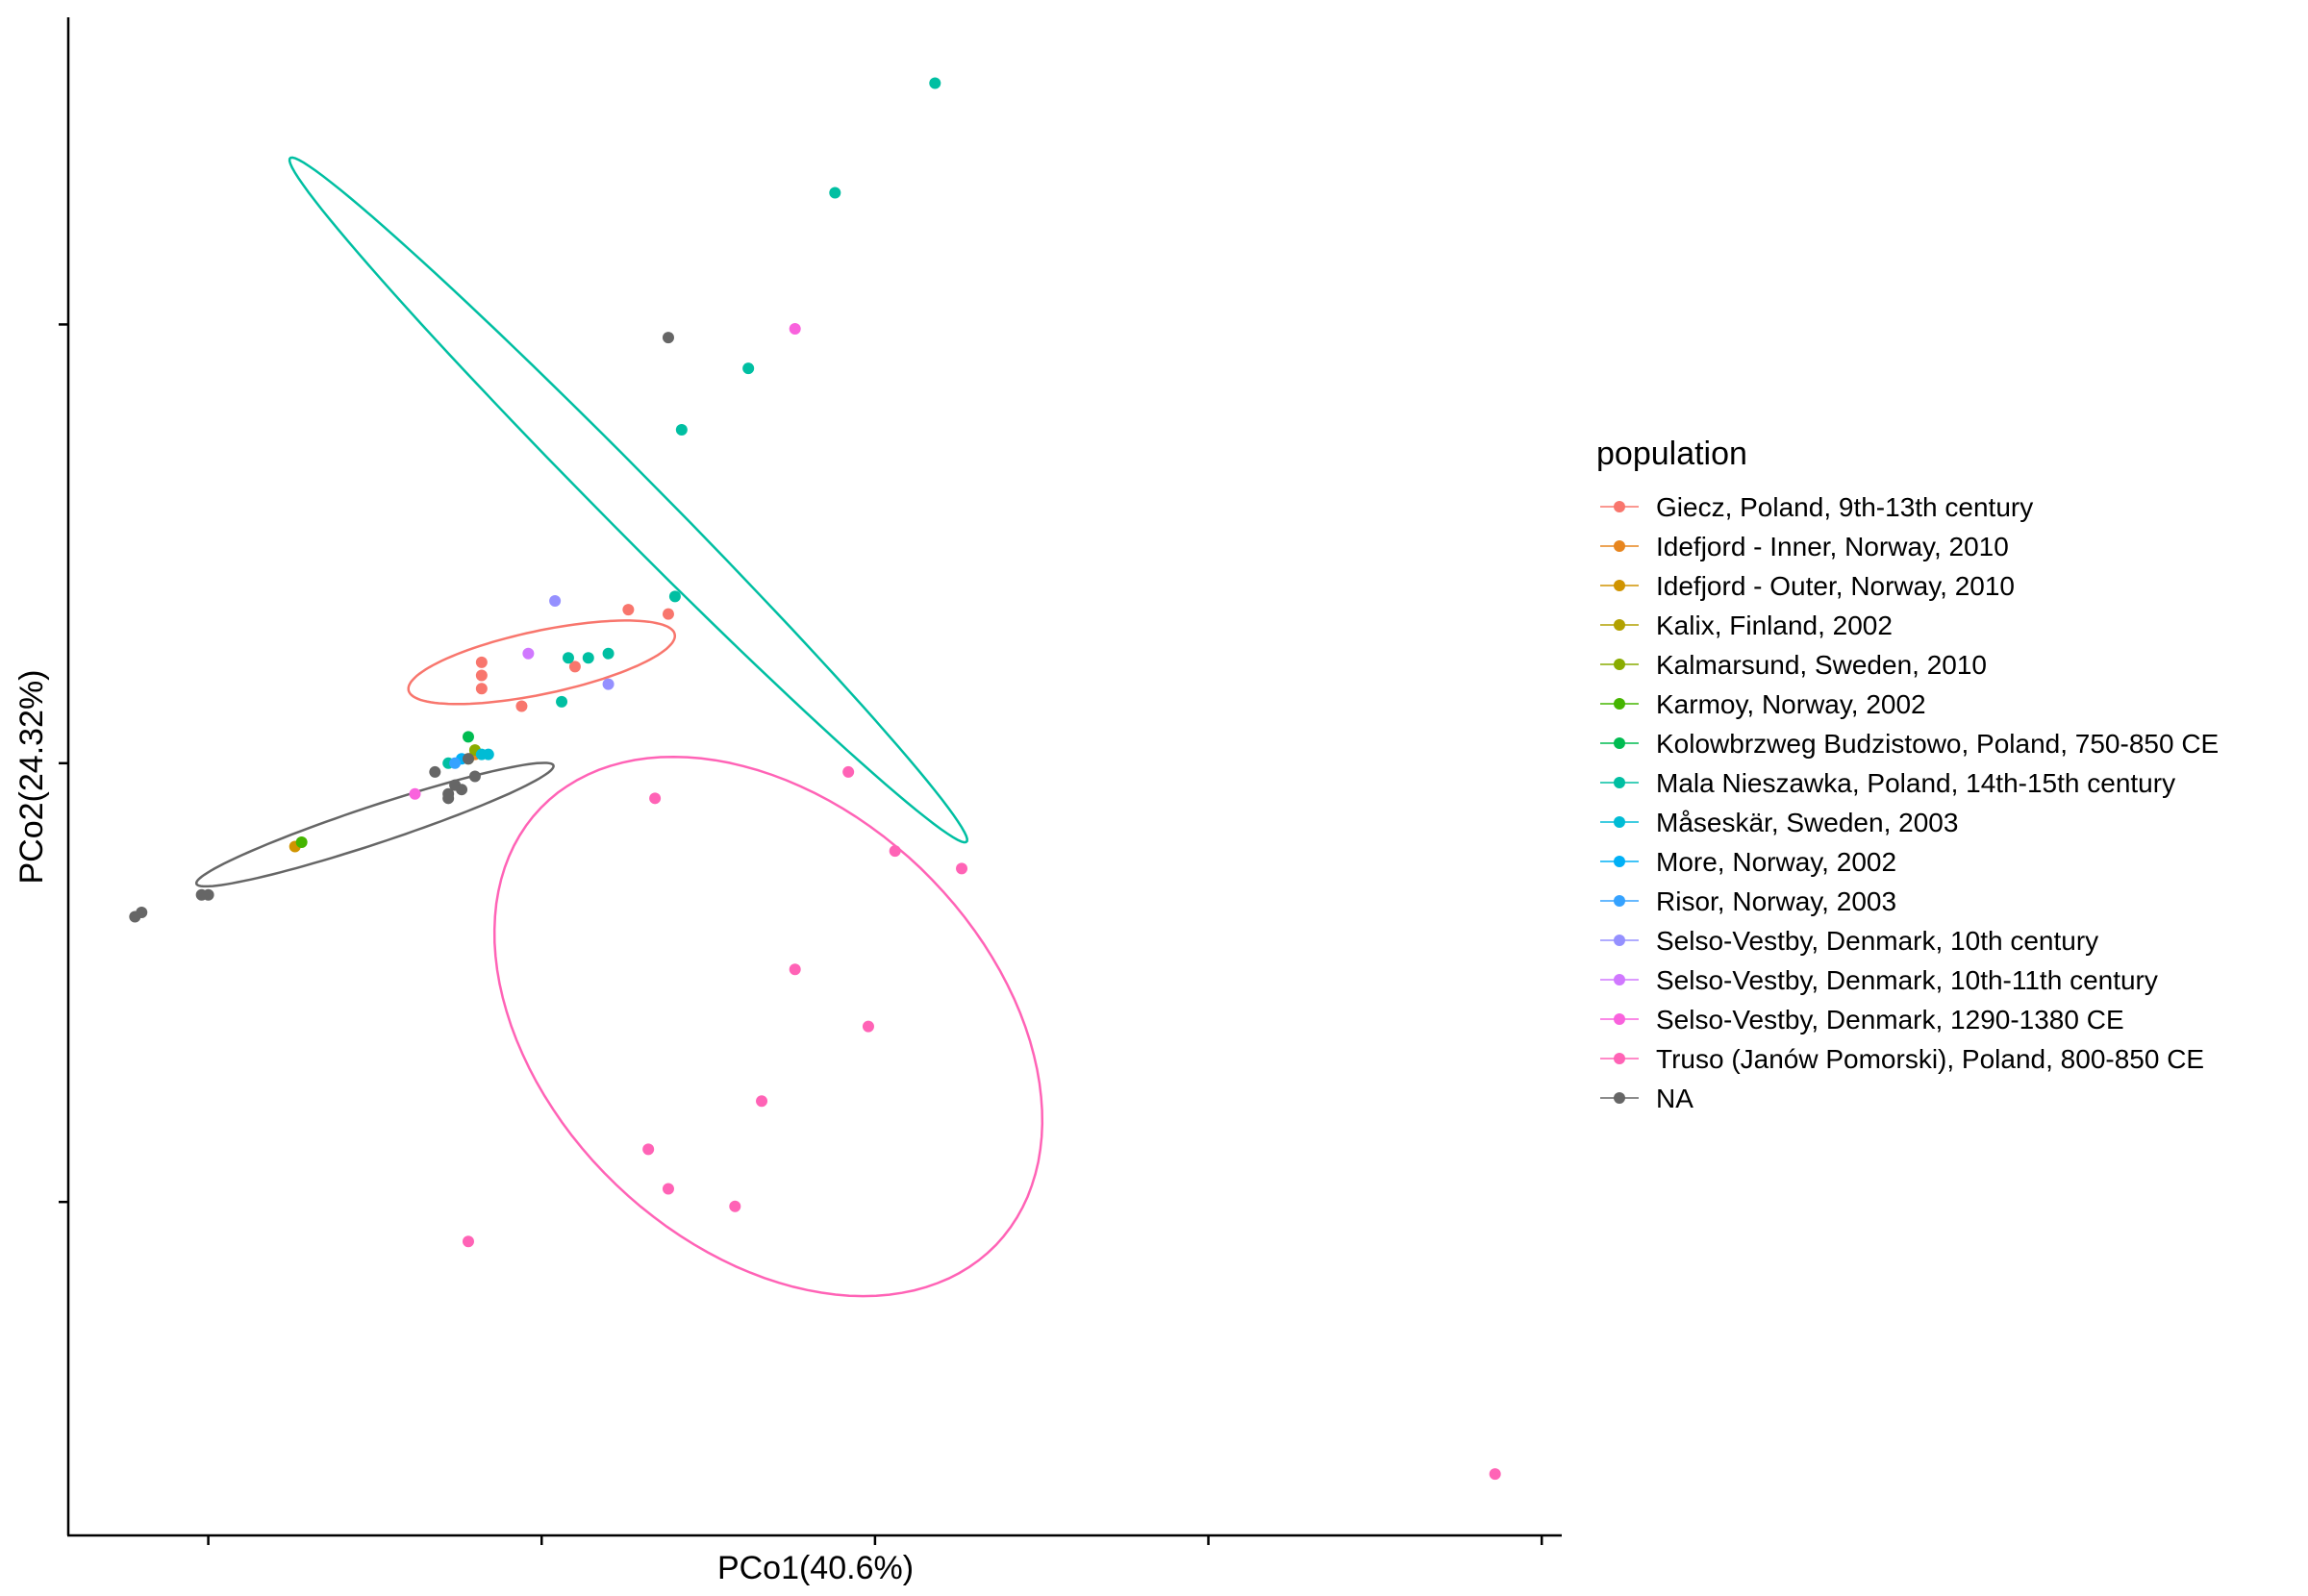 The width and height of the screenshot is (2308, 1596). What do you see at coordinates (1907, 980) in the screenshot?
I see `legend-label: Selso-Vestby, Denmark, 10th-11th century` at bounding box center [1907, 980].